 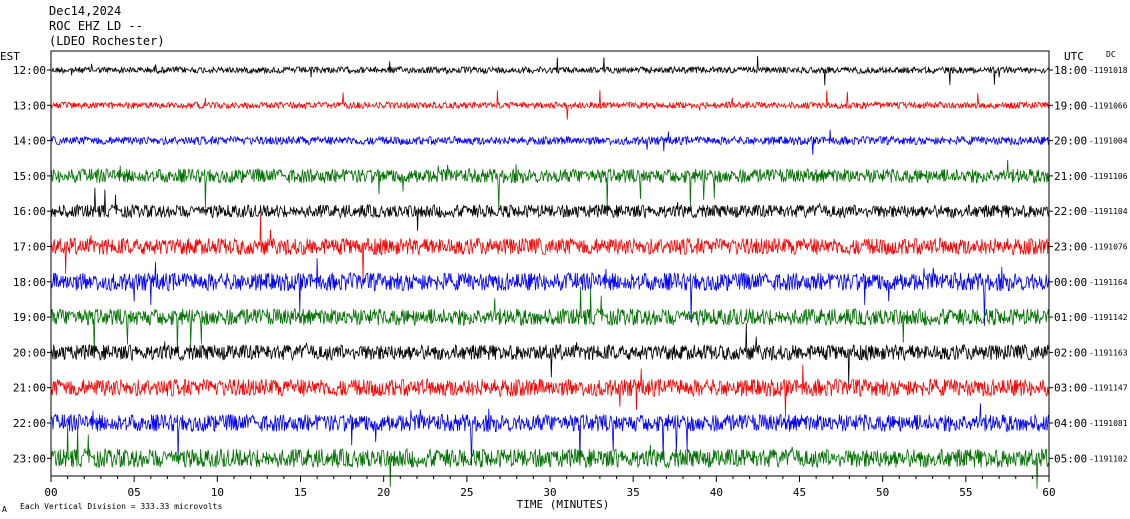 What do you see at coordinates (29, 176) in the screenshot?
I see `est-hour-label: 15:00` at bounding box center [29, 176].